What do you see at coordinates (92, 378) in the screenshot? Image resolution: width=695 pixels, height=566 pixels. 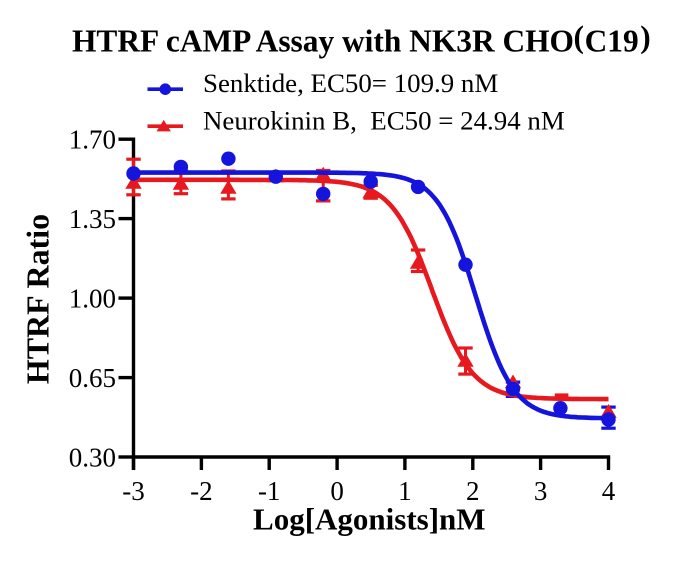 I see `svg-text: 0.65` at bounding box center [92, 378].